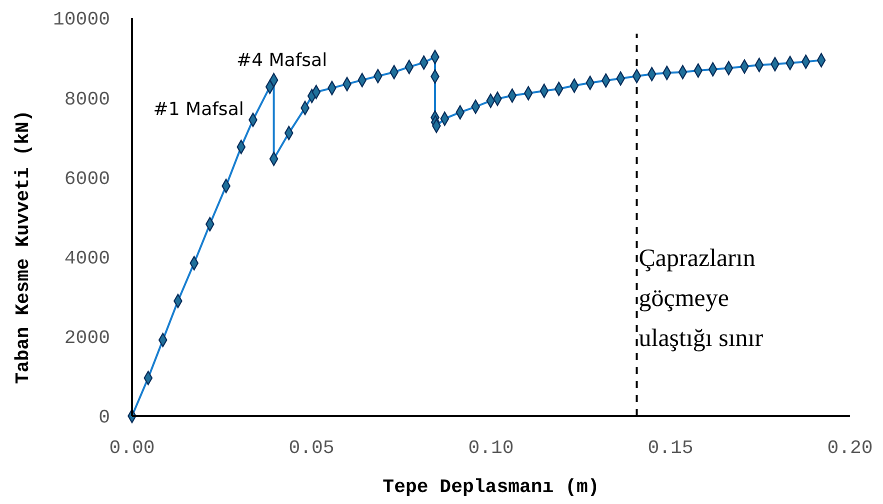 The width and height of the screenshot is (883, 504). I want to click on annotation: #4 Mafsal, so click(282, 61).